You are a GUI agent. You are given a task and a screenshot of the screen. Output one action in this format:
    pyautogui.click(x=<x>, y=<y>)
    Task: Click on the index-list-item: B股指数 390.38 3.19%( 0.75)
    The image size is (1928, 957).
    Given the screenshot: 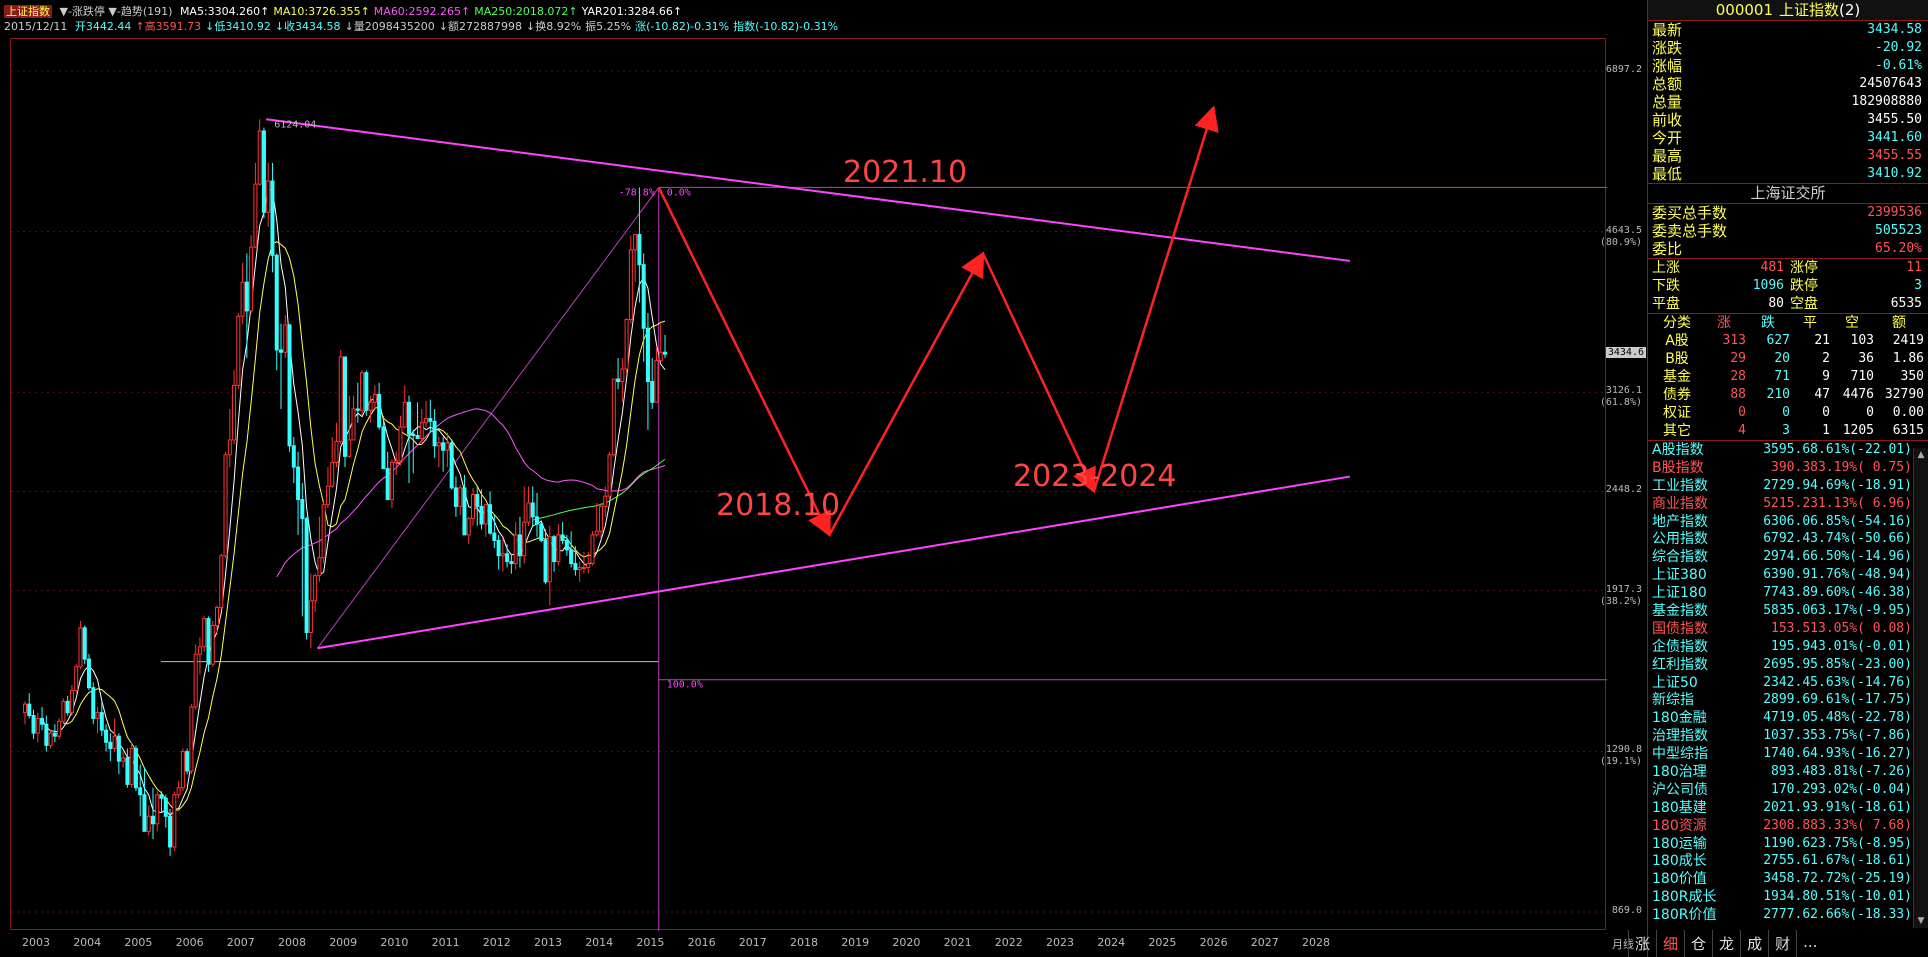 What is the action you would take?
    pyautogui.click(x=1788, y=468)
    